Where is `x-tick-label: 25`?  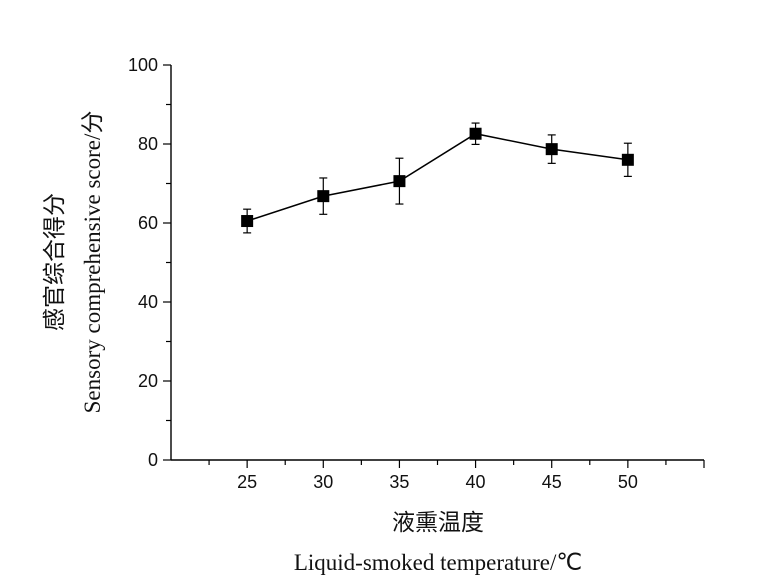
x-tick-label: 25 is located at coordinates (247, 482).